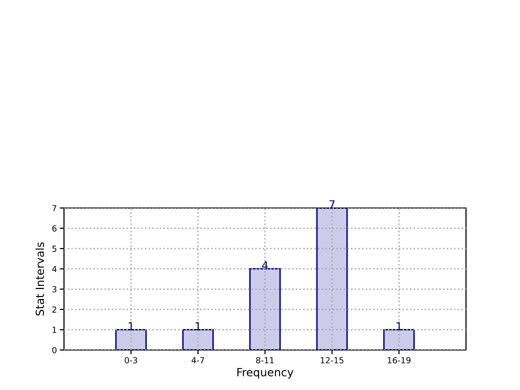  What do you see at coordinates (54, 208) in the screenshot?
I see `y-tick-label: 7` at bounding box center [54, 208].